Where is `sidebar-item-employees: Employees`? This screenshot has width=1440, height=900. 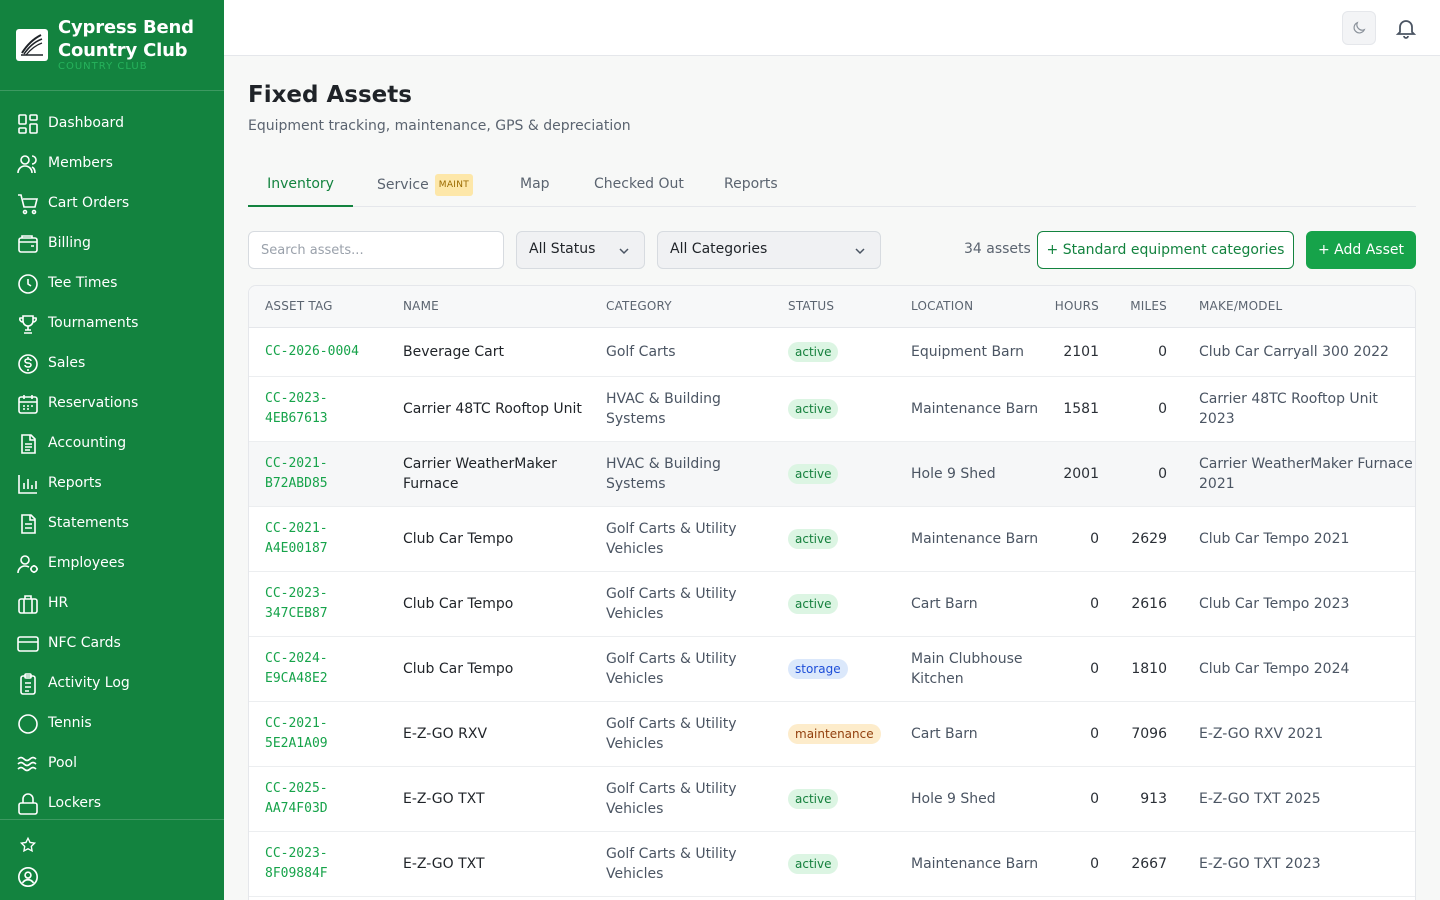
sidebar-item-employees: Employees is located at coordinates (112, 563).